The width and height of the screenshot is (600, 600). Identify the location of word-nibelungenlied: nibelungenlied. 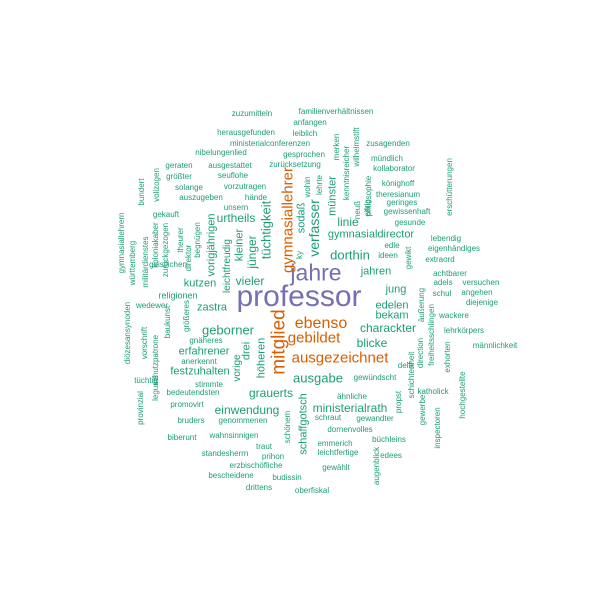
(221, 152).